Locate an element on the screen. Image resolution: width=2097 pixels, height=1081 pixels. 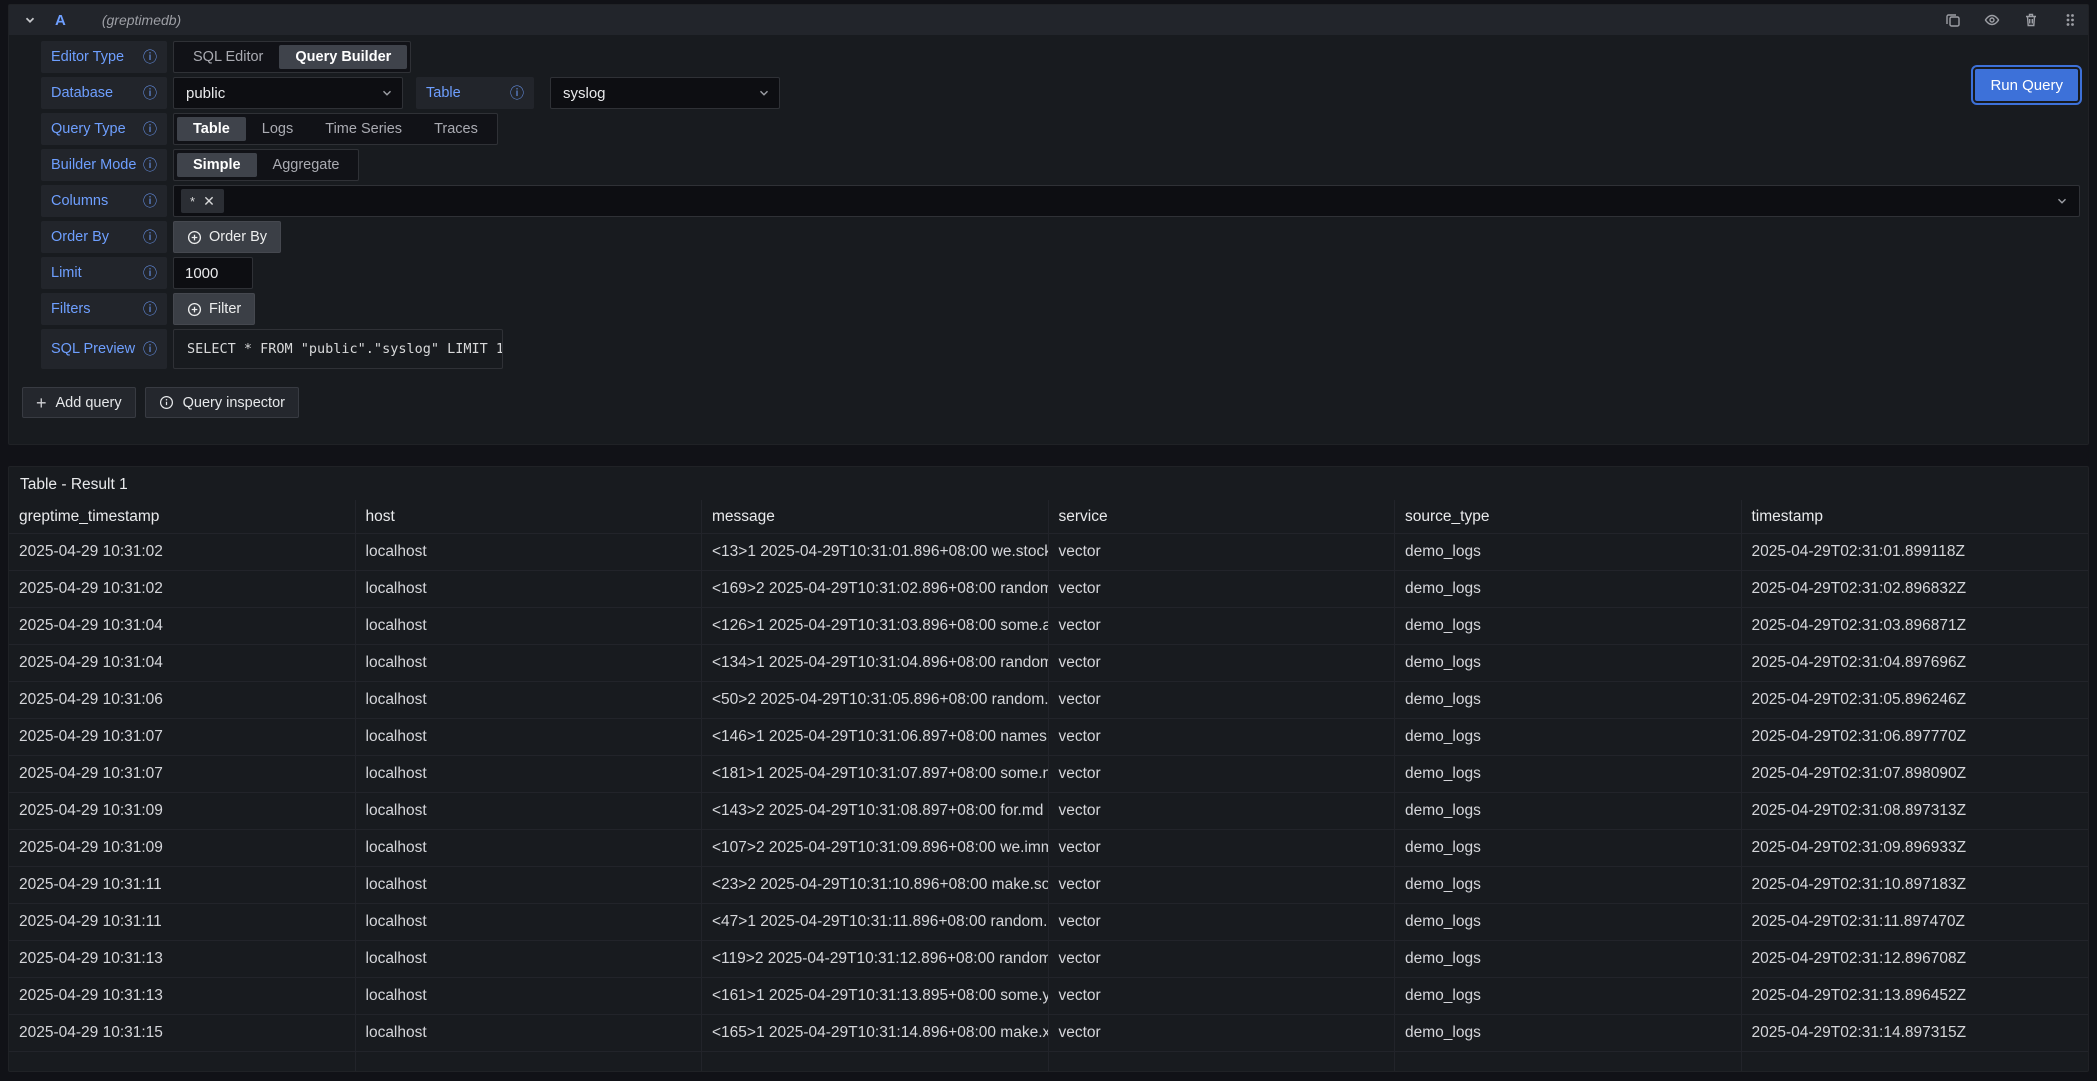
editor-type-radio-group: SQL Editor Query Builder is located at coordinates (292, 57).